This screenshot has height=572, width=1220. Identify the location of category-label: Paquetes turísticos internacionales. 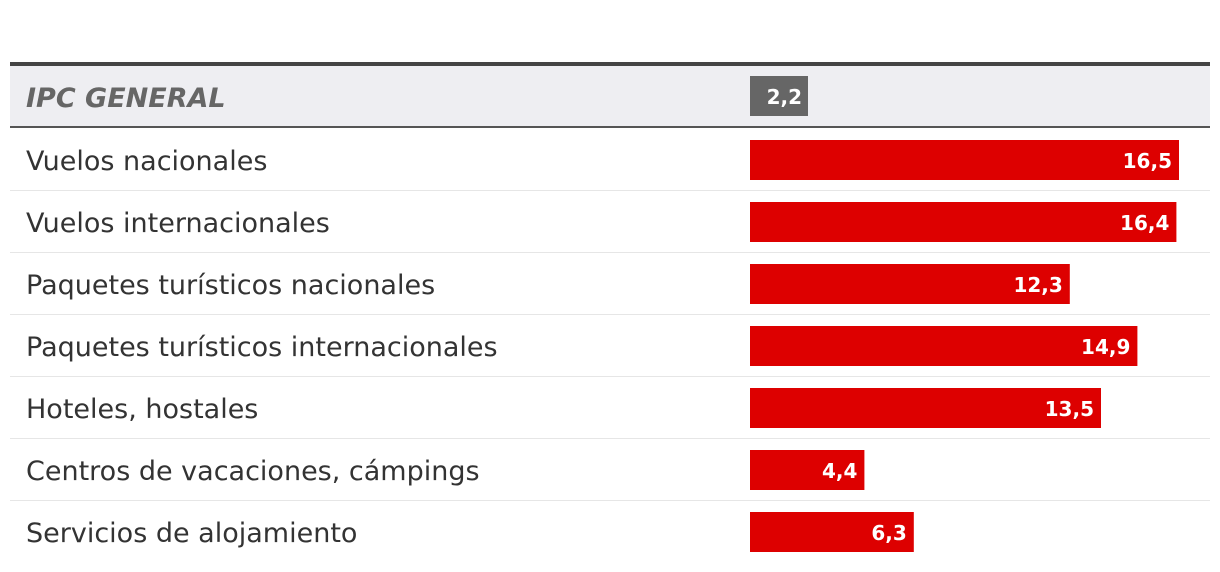
(262, 347).